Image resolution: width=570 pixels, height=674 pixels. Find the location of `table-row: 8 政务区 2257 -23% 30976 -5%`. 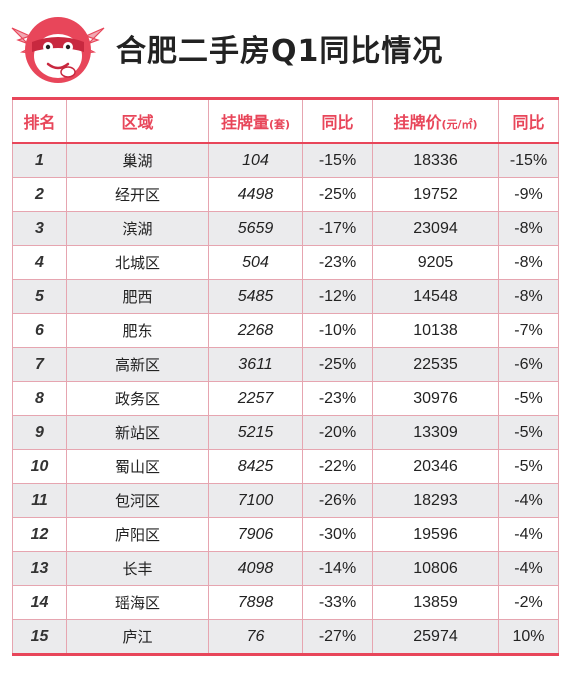

table-row: 8 政务区 2257 -23% 30976 -5% is located at coordinates (285, 398).